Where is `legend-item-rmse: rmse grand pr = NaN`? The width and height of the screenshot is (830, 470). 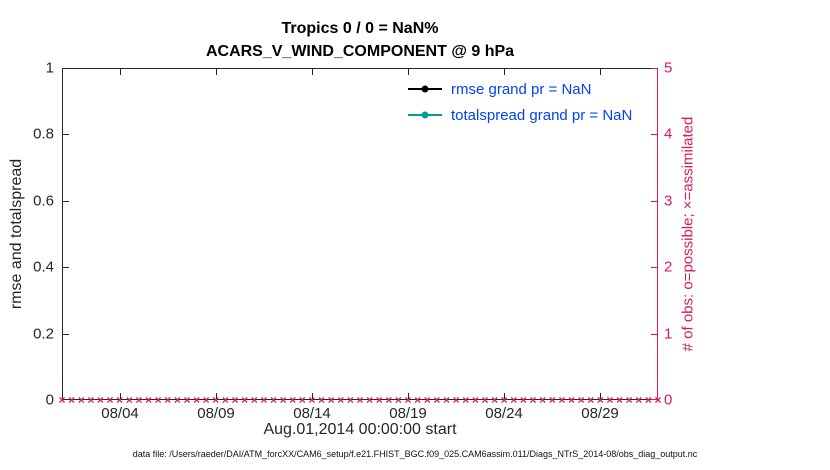
legend-item-rmse: rmse grand pr = NaN is located at coordinates (520, 89).